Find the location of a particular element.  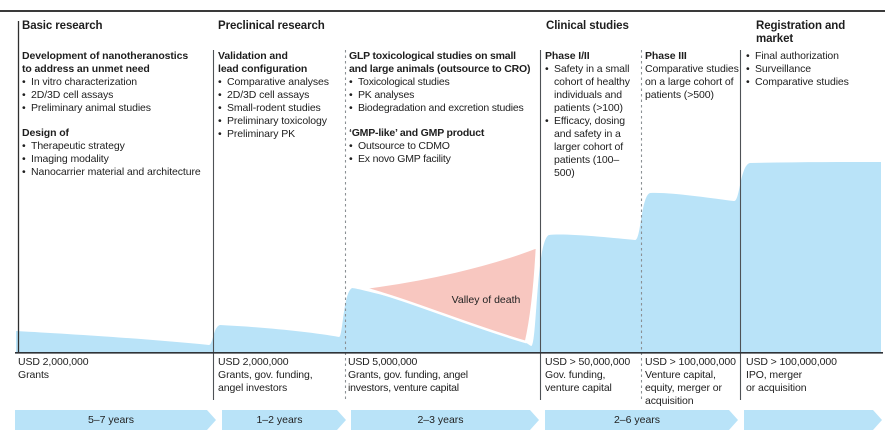

bullet-item: PK analyses is located at coordinates (445, 95).